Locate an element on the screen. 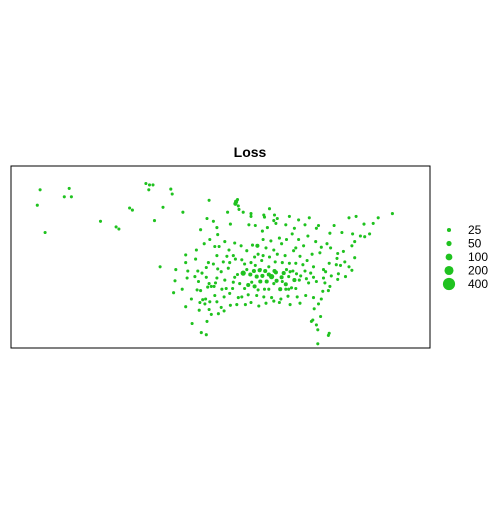  legend-label: 50 is located at coordinates (475, 244).